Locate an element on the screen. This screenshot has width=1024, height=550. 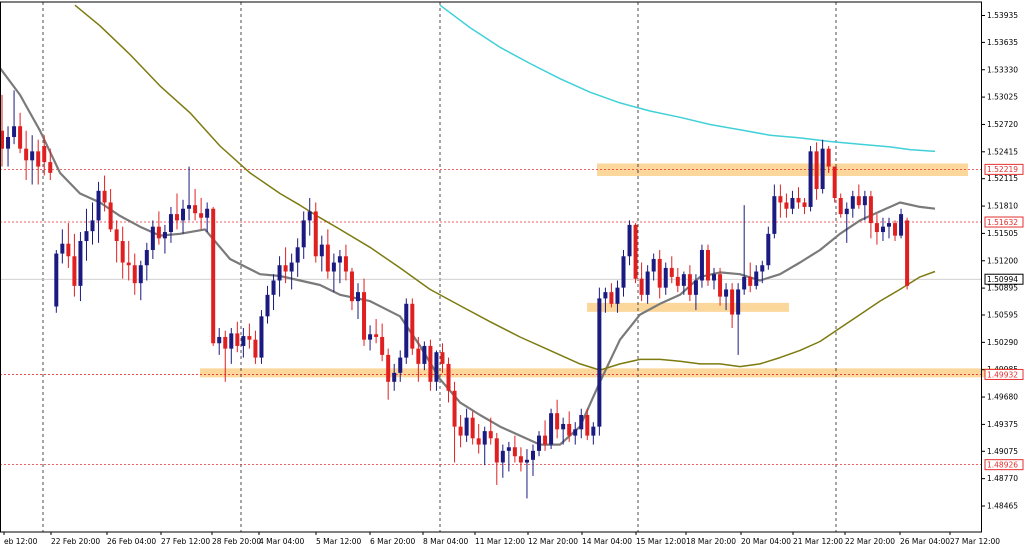
y-tick-label: 1.48465 is located at coordinates (1002, 506).